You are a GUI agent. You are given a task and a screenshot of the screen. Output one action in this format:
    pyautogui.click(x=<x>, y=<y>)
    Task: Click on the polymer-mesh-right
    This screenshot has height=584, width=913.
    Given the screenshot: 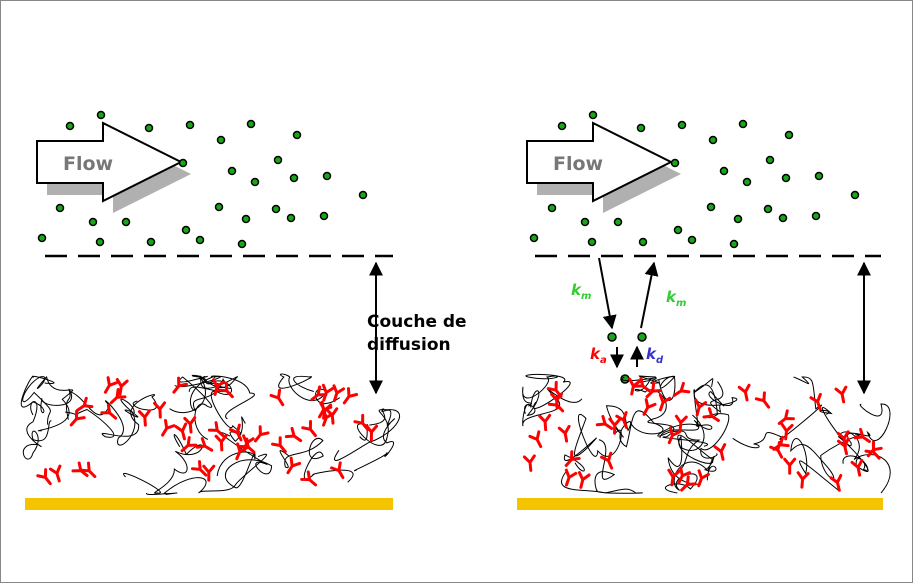 What is the action you would take?
    pyautogui.click(x=706, y=433)
    